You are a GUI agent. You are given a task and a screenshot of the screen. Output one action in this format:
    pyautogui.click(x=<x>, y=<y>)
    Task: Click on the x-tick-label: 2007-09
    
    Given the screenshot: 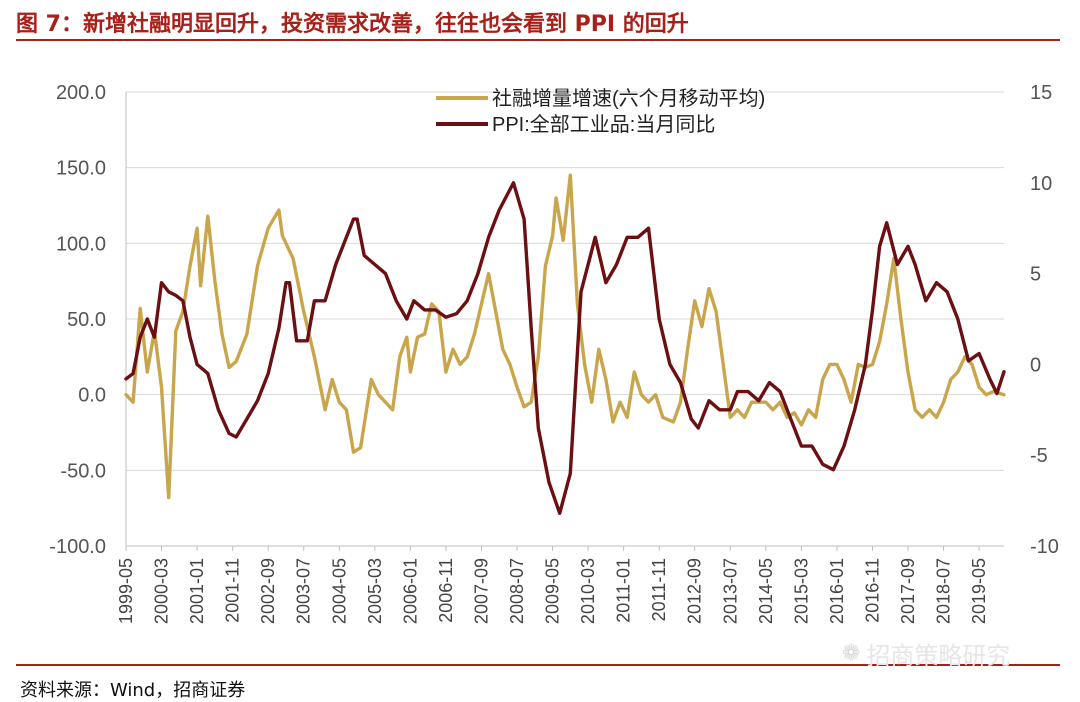 What is the action you would take?
    pyautogui.click(x=481, y=591)
    